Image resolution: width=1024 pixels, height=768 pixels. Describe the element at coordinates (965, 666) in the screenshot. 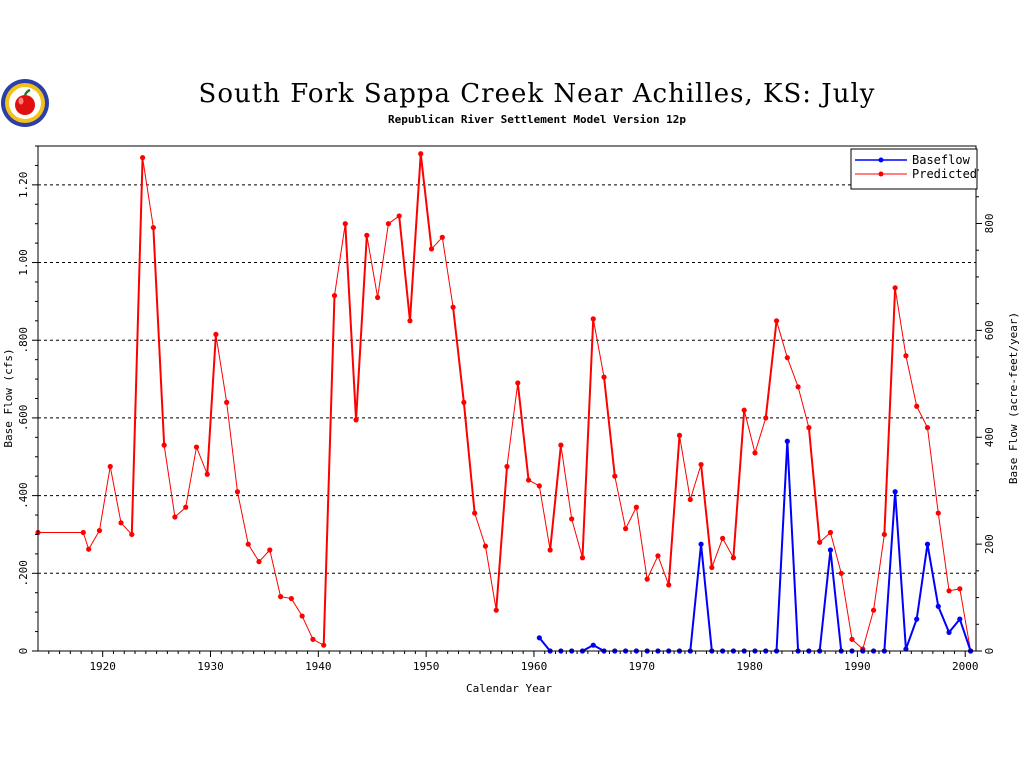

I see `x-tick-label: 2000` at that location.